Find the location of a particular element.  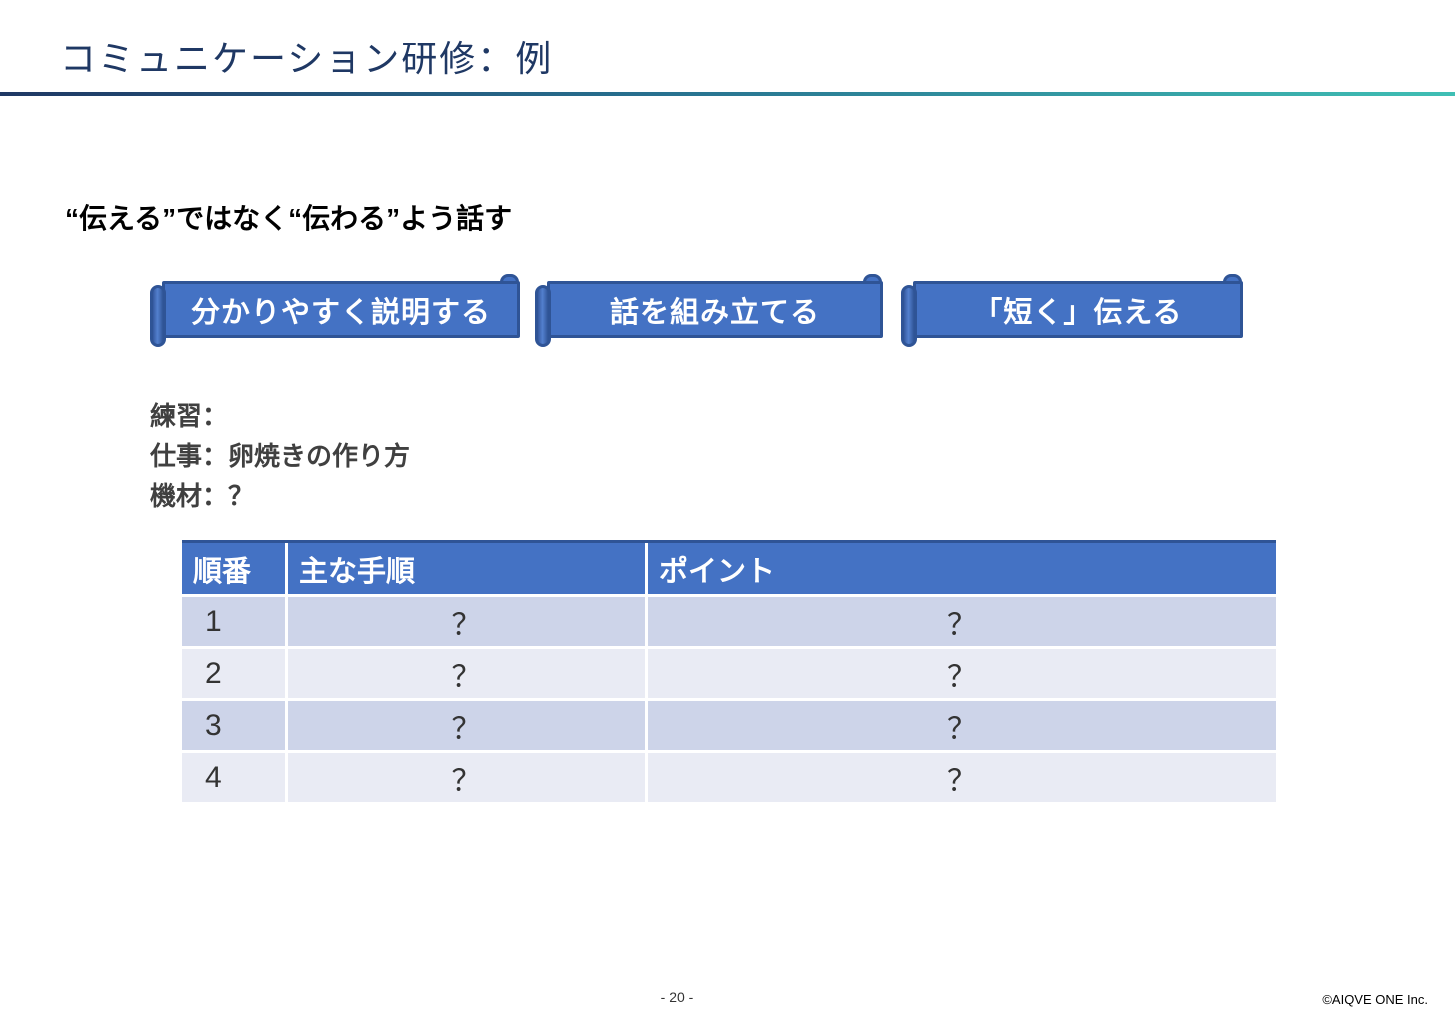

table-cell-row4-point: ？ is located at coordinates (962, 777).